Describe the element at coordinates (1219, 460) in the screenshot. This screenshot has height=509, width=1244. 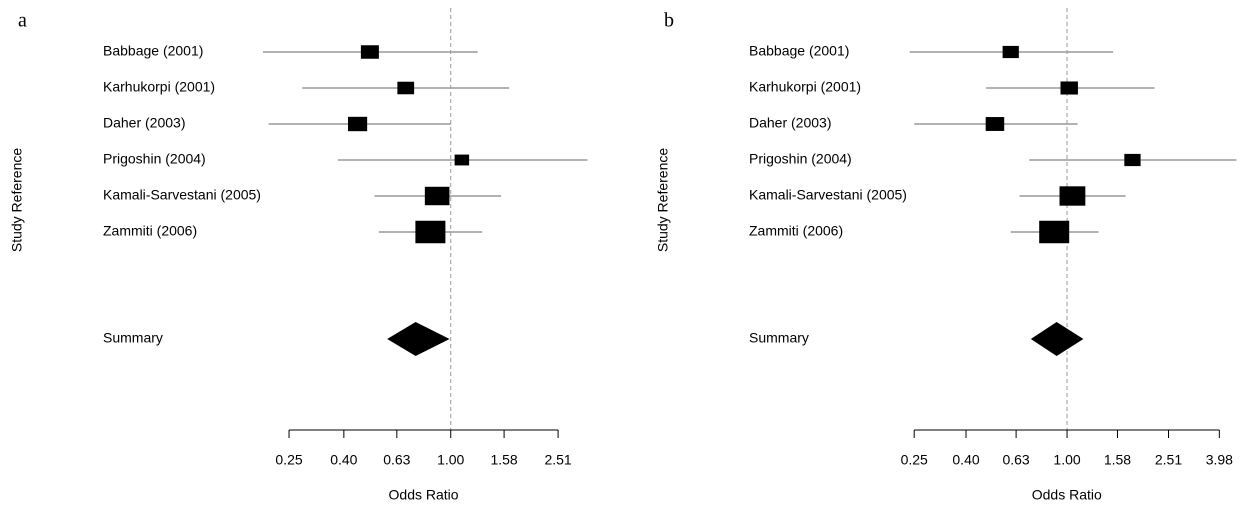
I see `x-tick-label: 3.98` at that location.